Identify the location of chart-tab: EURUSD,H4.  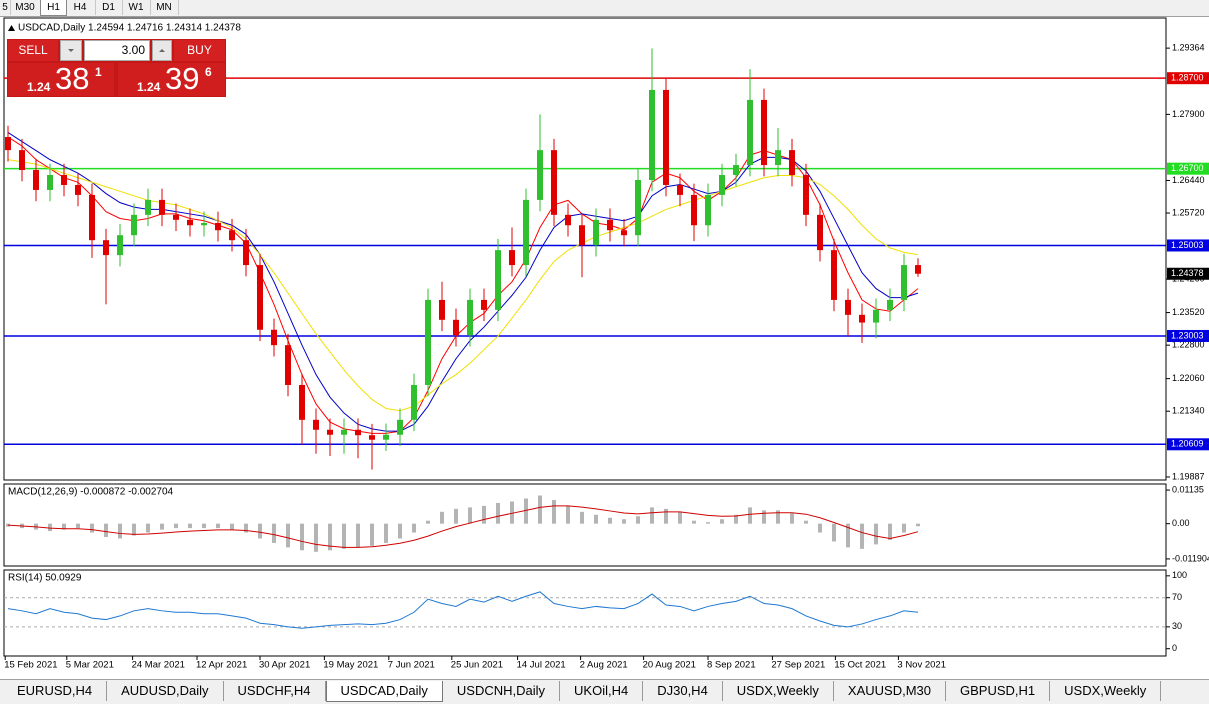
(55, 691).